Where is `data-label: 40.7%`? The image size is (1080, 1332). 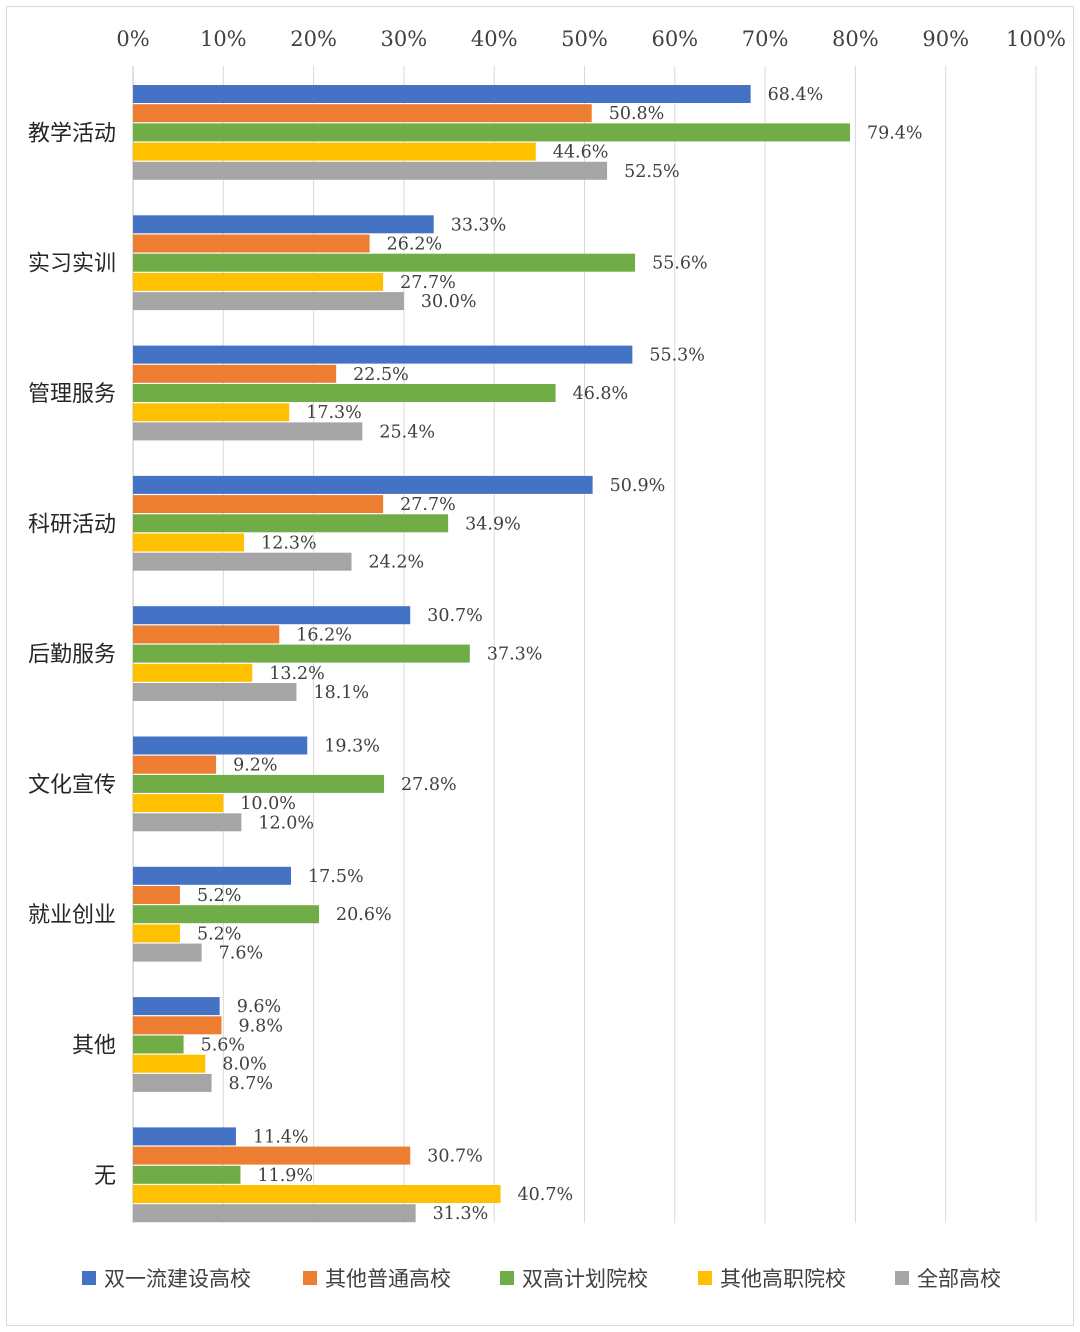 data-label: 40.7% is located at coordinates (546, 1195).